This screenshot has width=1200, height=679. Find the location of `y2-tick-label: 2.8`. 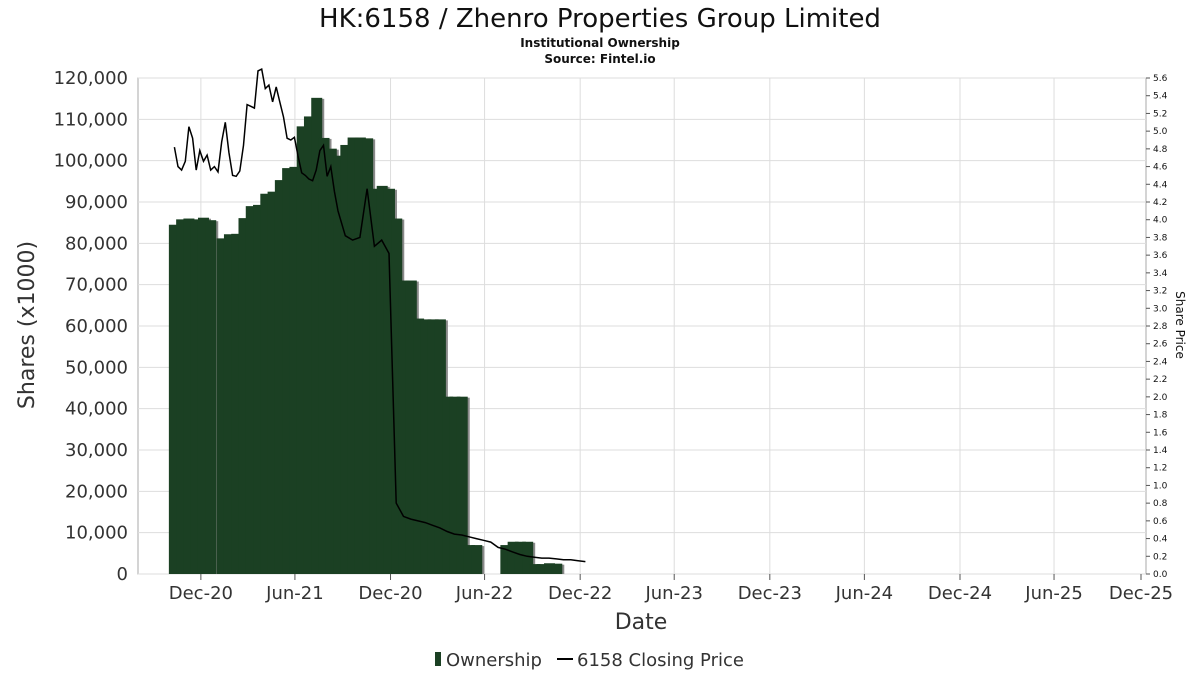

y2-tick-label: 2.8 is located at coordinates (1160, 327).